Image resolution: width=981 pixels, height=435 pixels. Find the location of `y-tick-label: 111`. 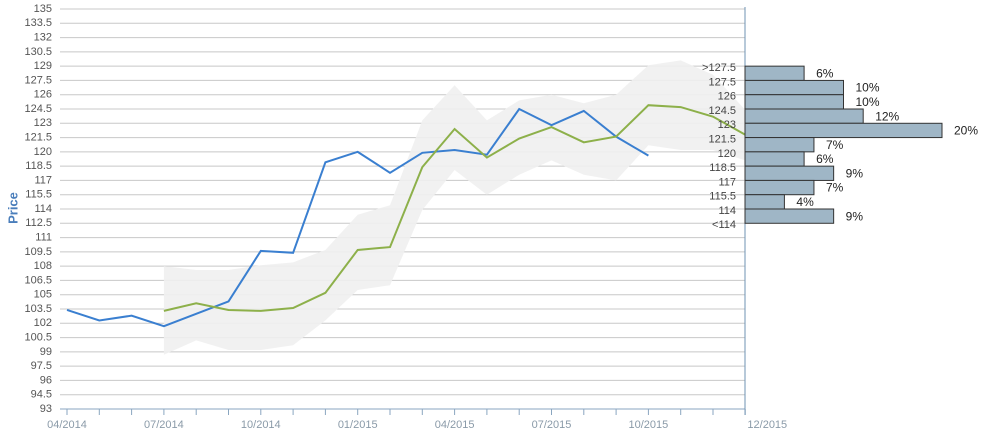

y-tick-label: 111 is located at coordinates (43, 237).